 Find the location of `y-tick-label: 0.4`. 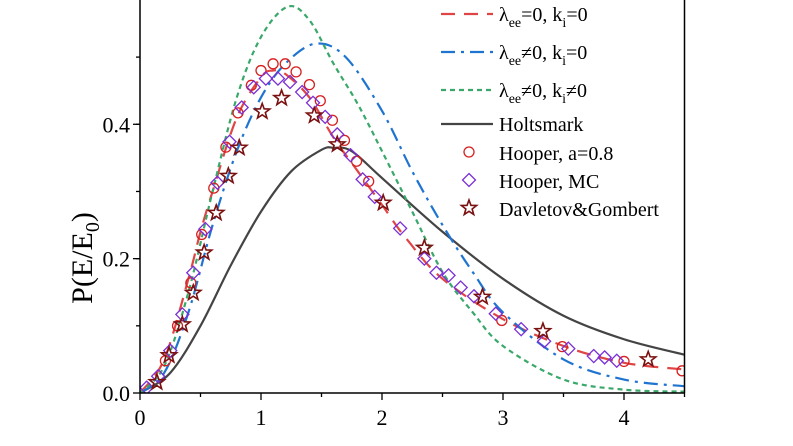

y-tick-label: 0.4 is located at coordinates (117, 124).